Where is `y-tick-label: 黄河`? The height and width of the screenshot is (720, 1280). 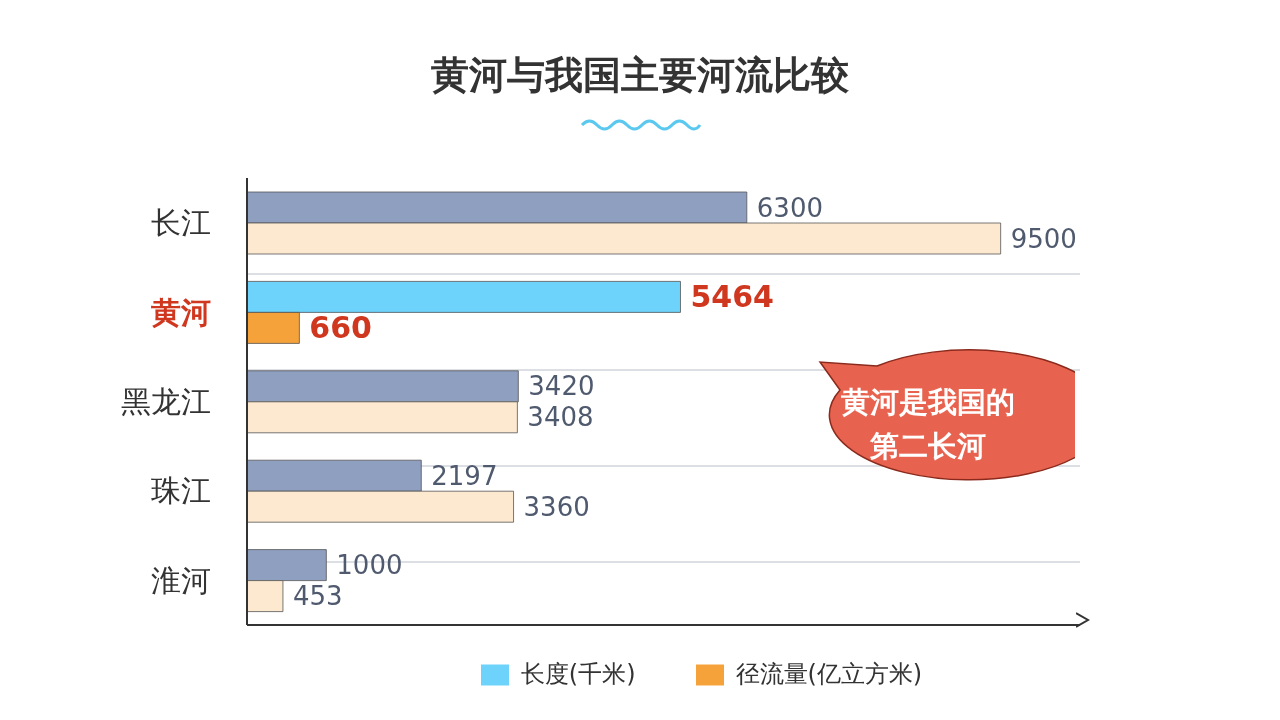
y-tick-label: 黄河 is located at coordinates (181, 312).